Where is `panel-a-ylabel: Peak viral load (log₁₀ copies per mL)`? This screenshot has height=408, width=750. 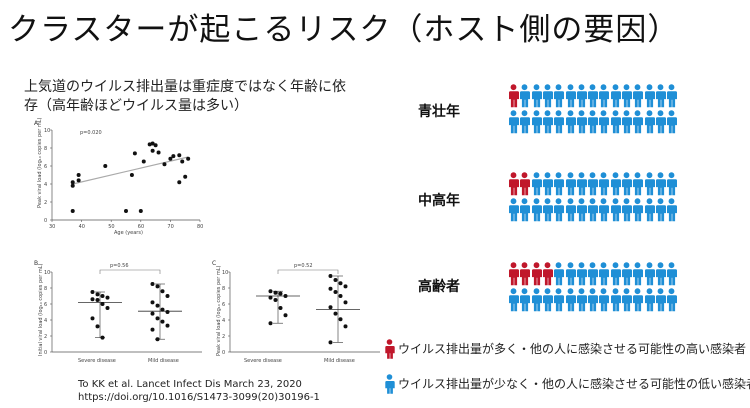 panel-a-ylabel: Peak viral load (log₁₀ copies per mL) is located at coordinates (40, 162).